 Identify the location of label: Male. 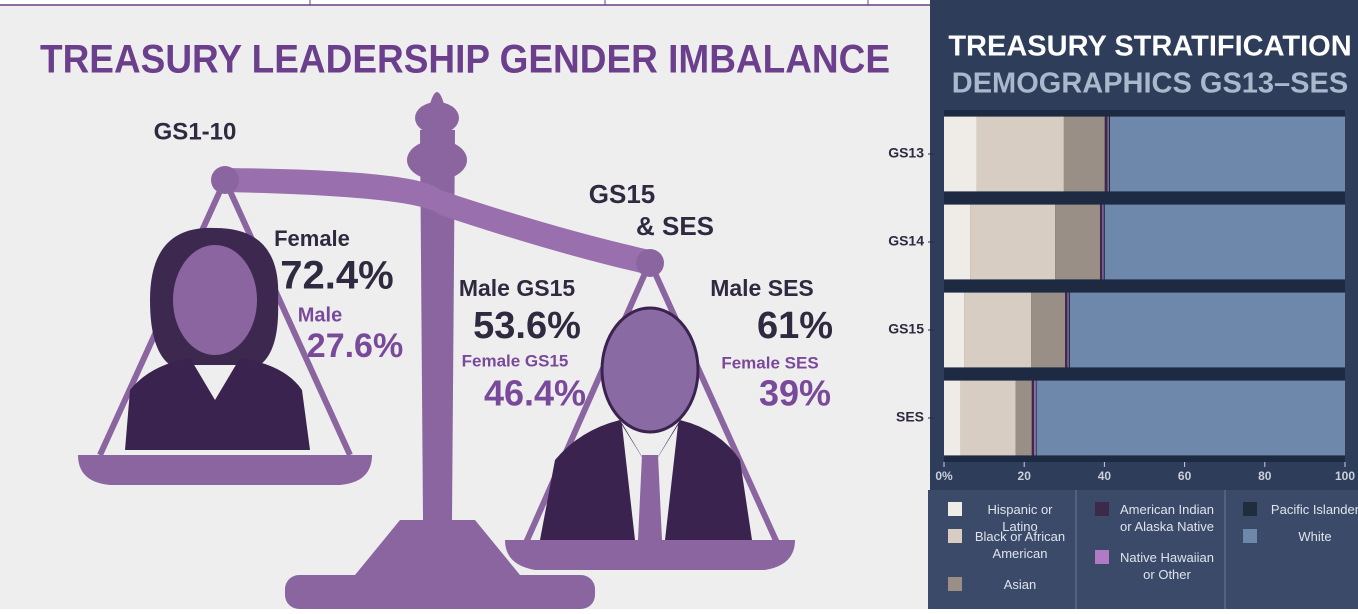
(320, 315).